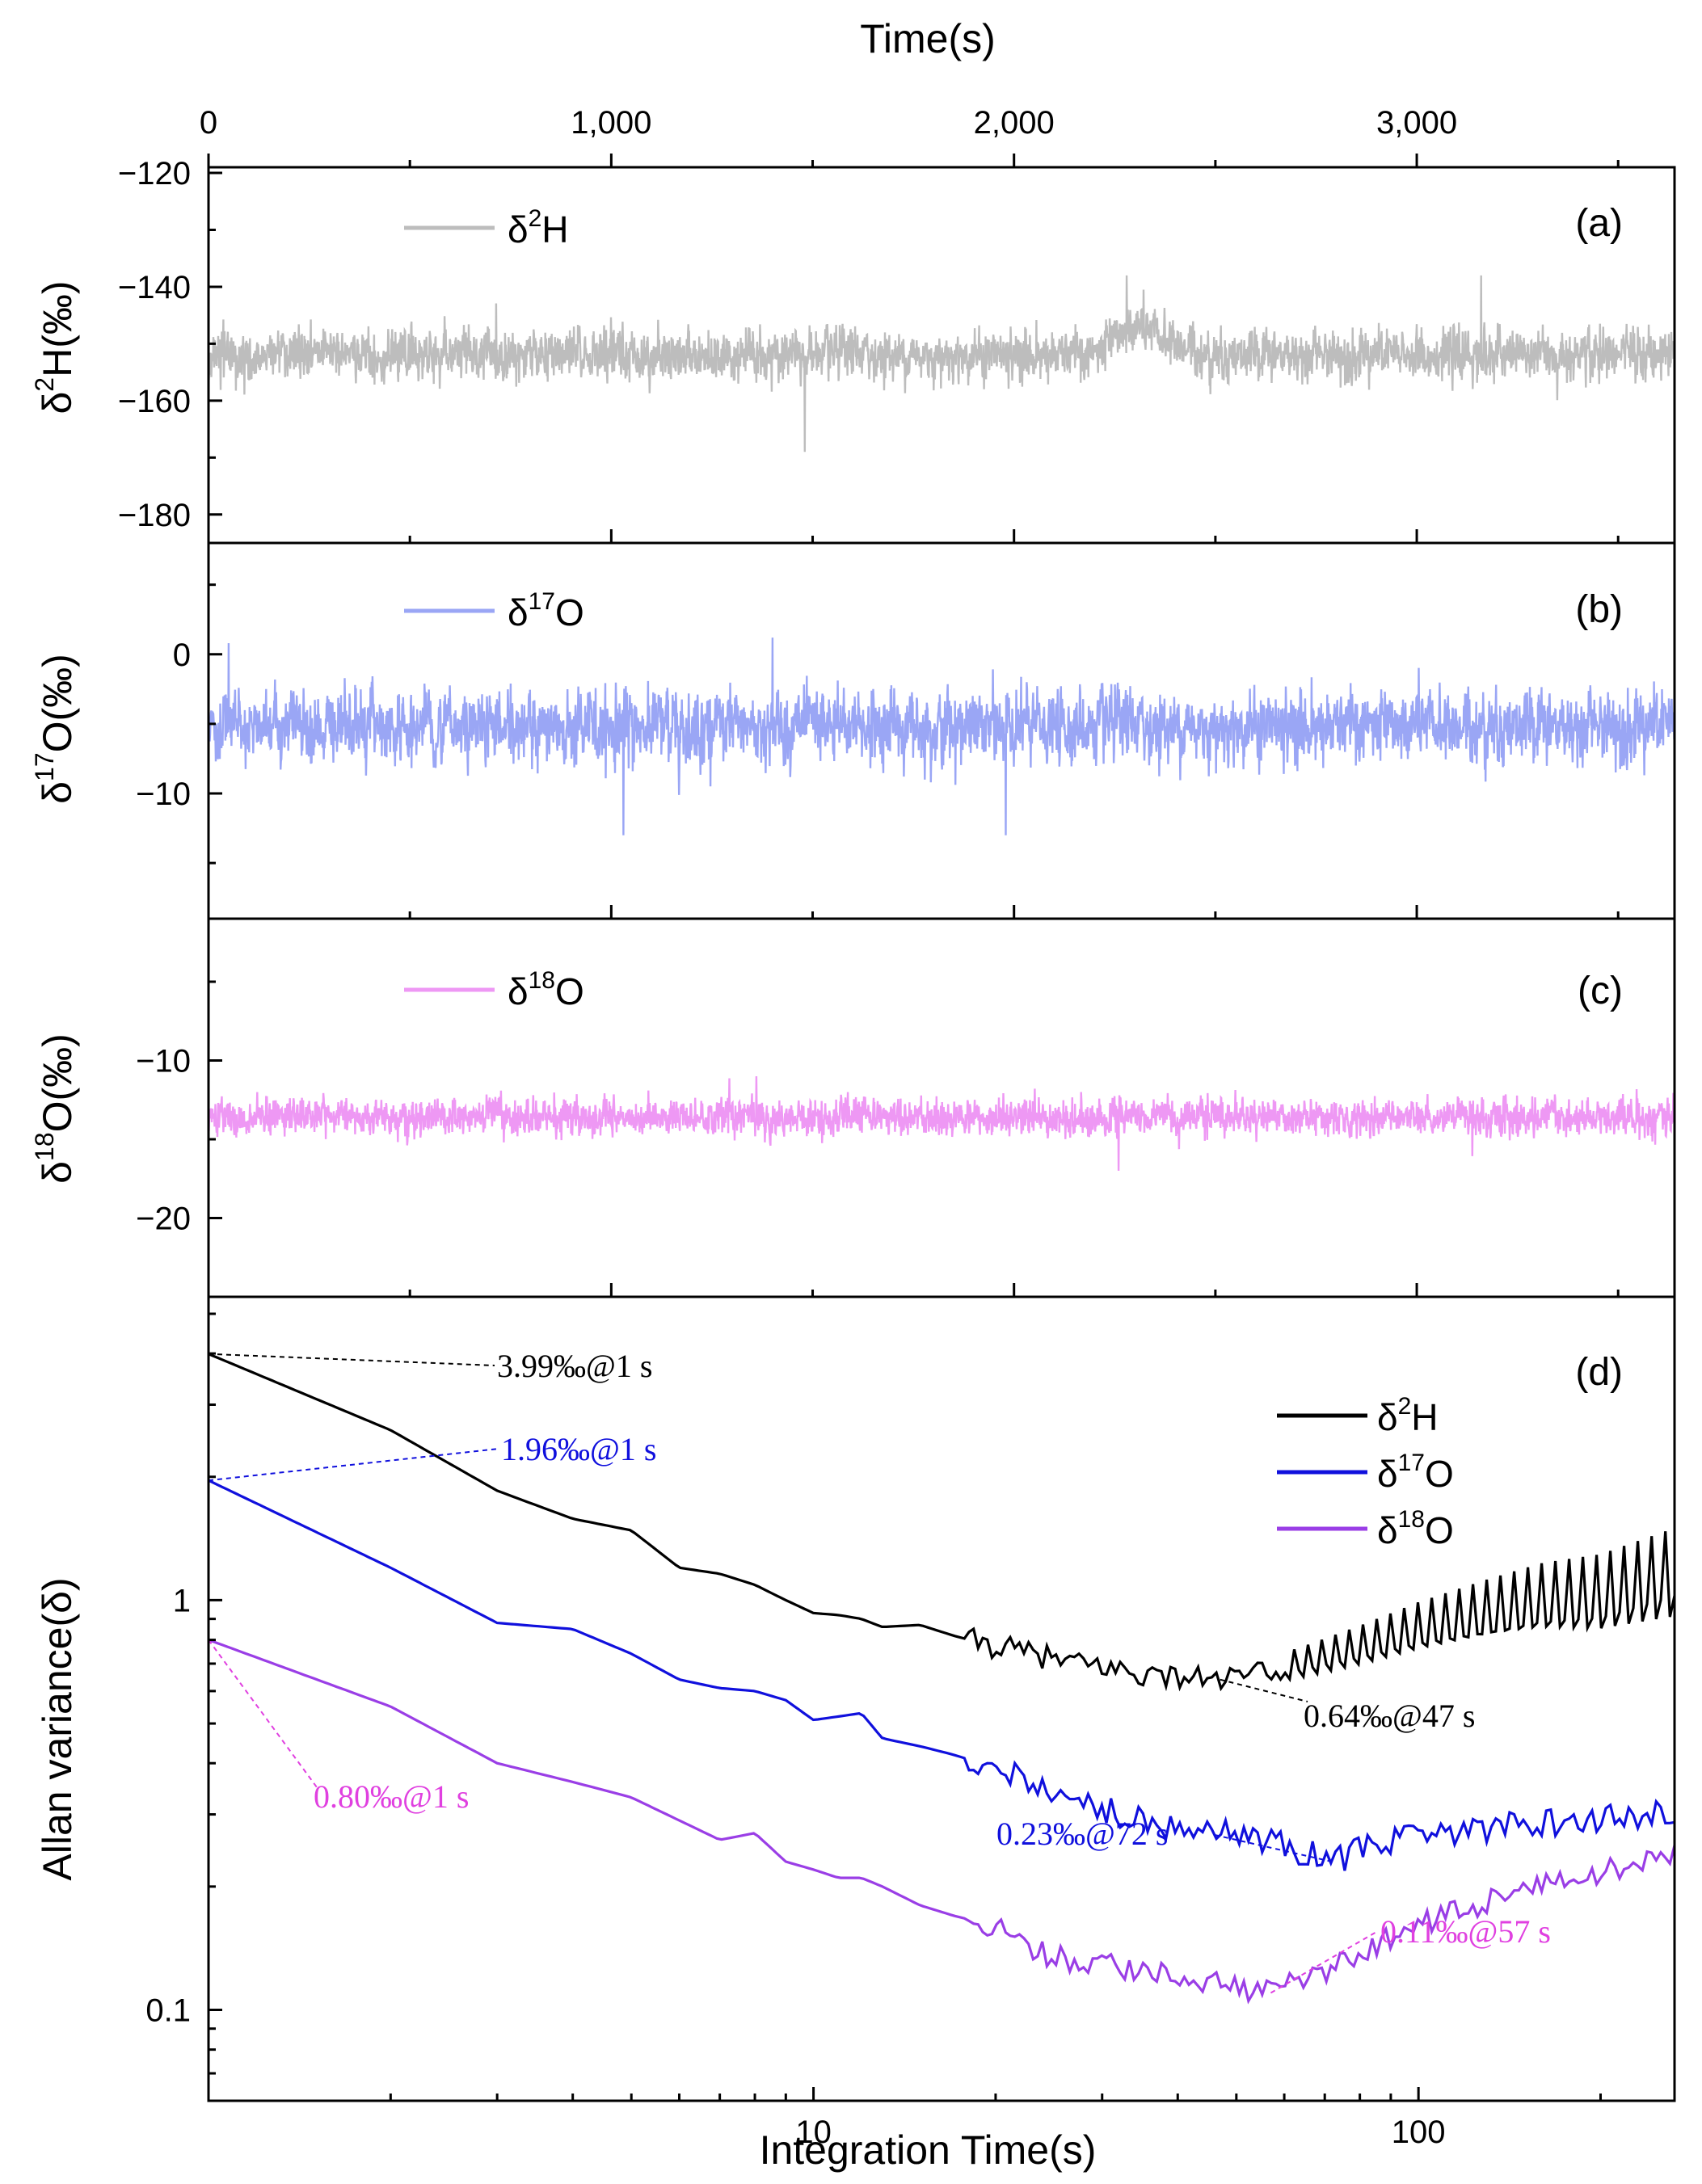 The image size is (1702, 2184). Describe the element at coordinates (518, 229) in the screenshot. I see `legend-a-base: δ` at that location.